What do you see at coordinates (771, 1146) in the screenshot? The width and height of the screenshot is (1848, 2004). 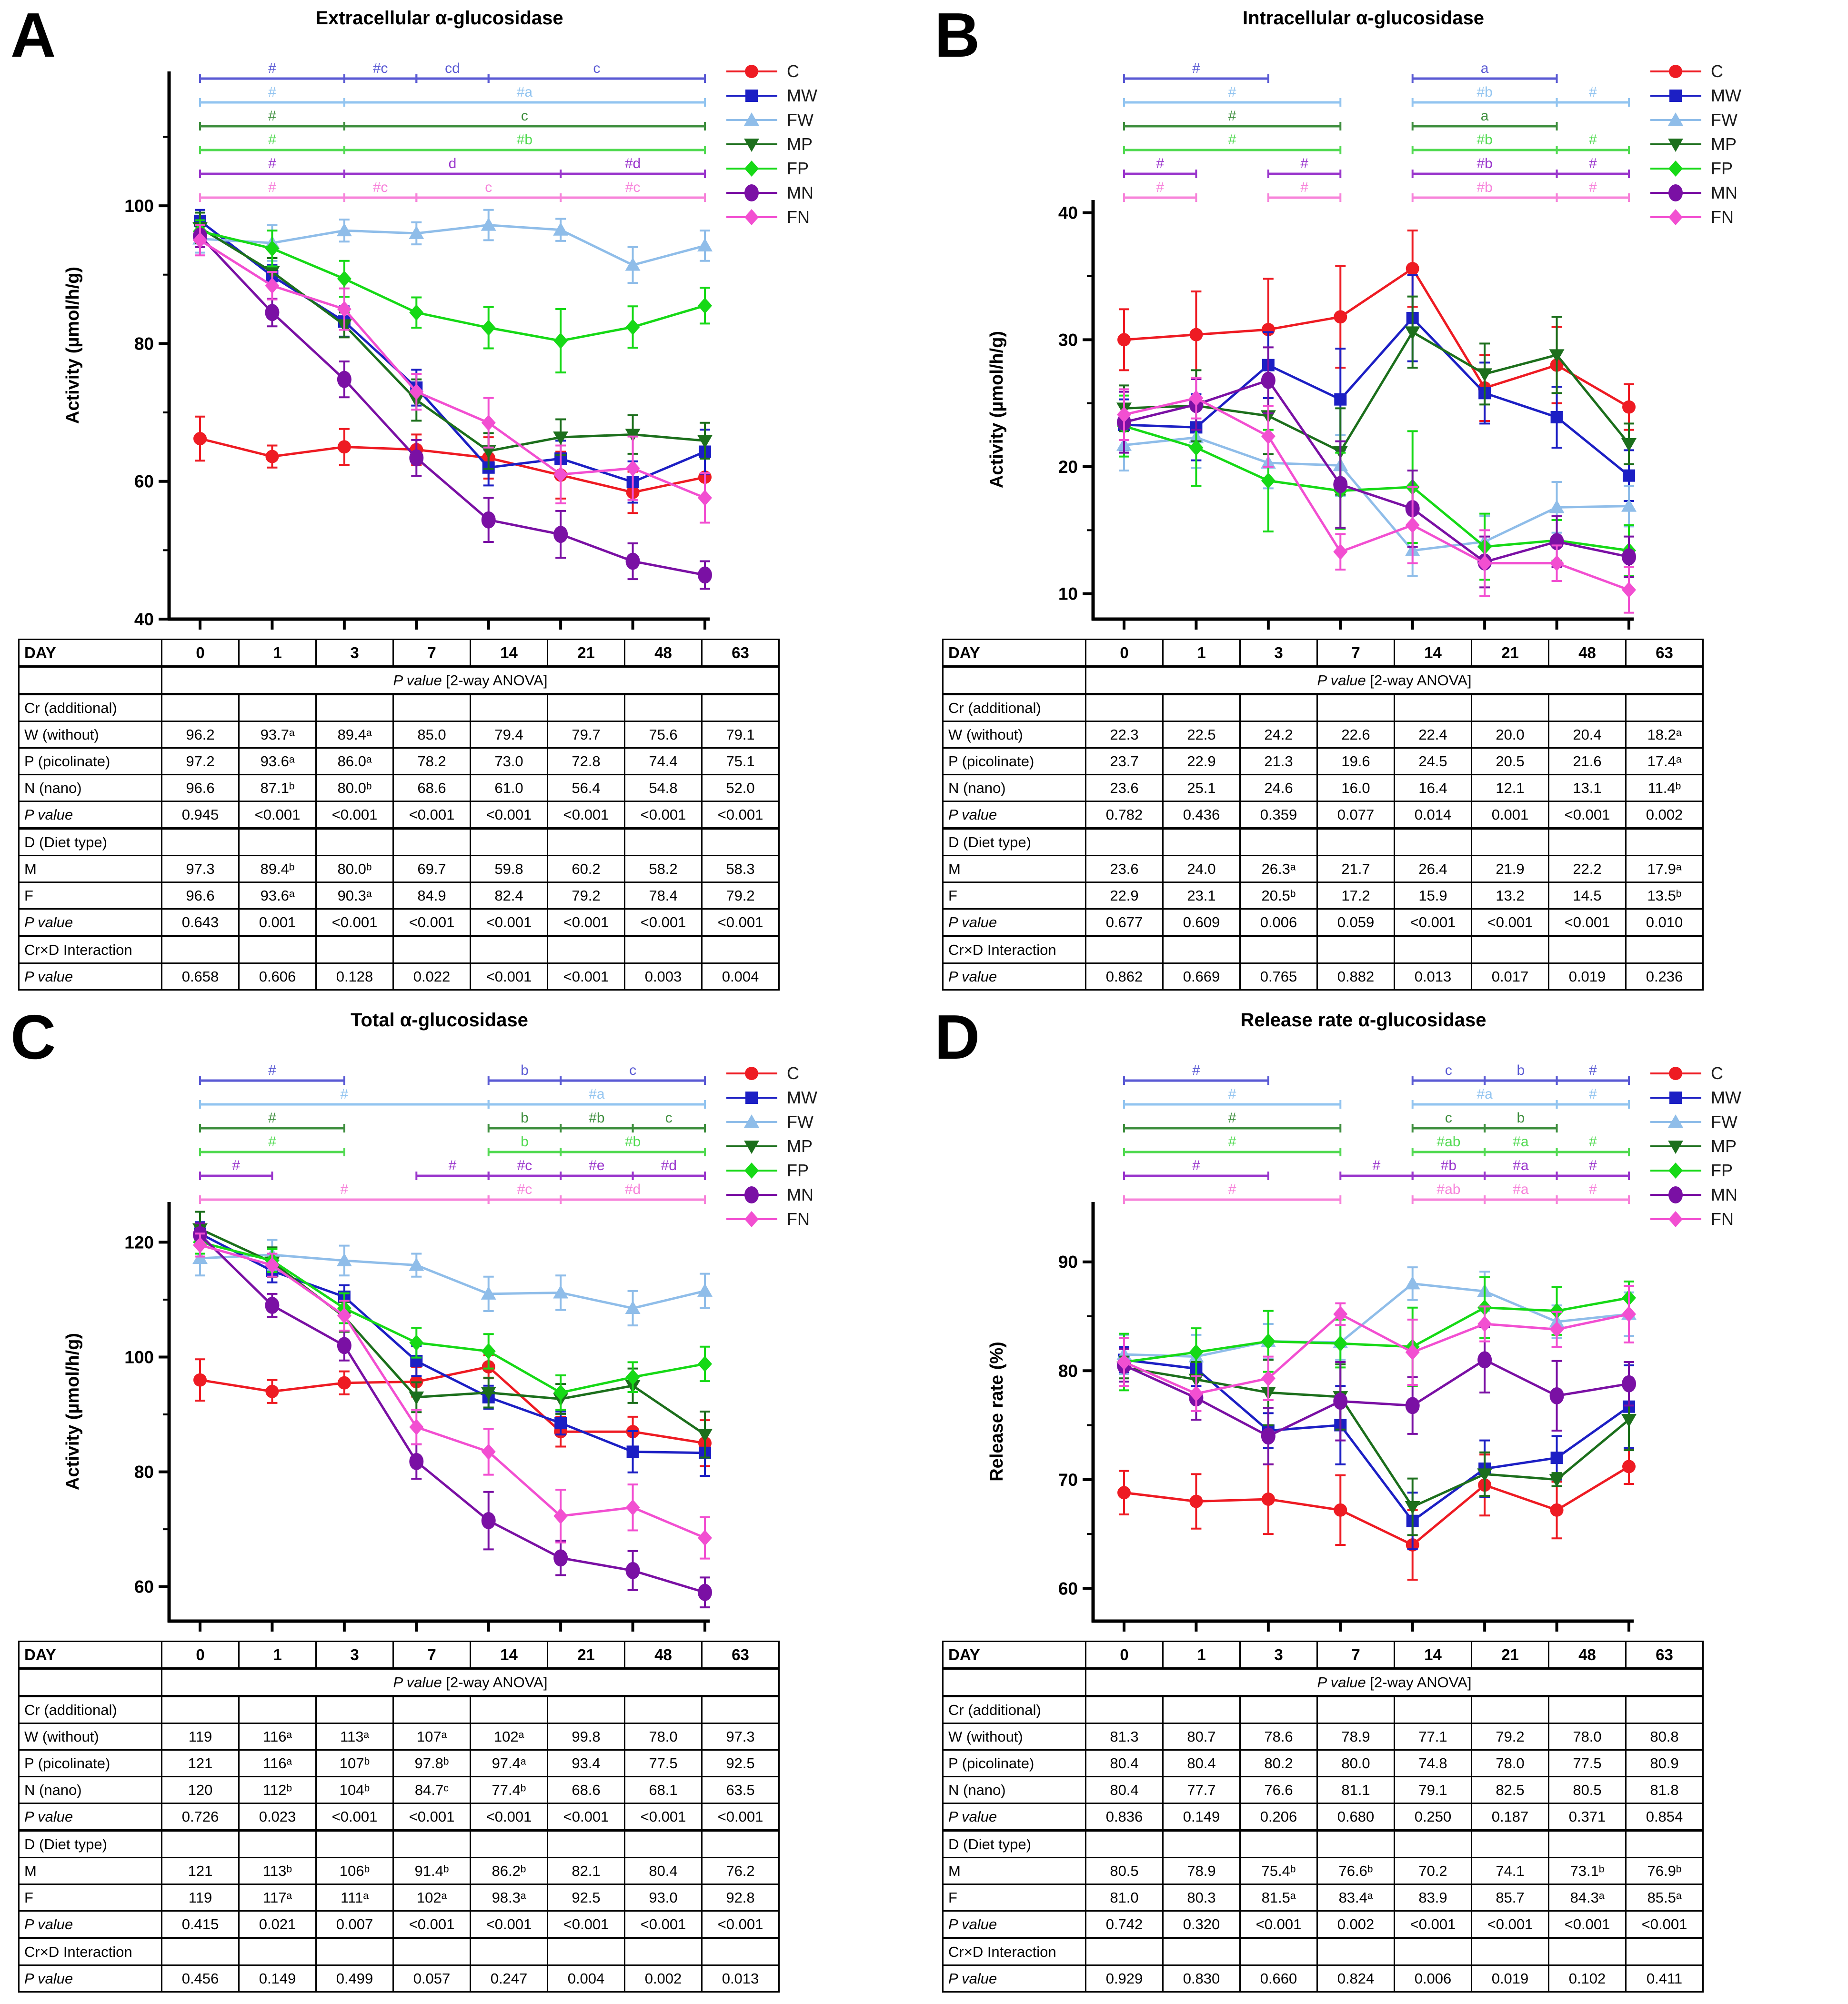 I see `legend: C MW FW MP FP MN FN` at bounding box center [771, 1146].